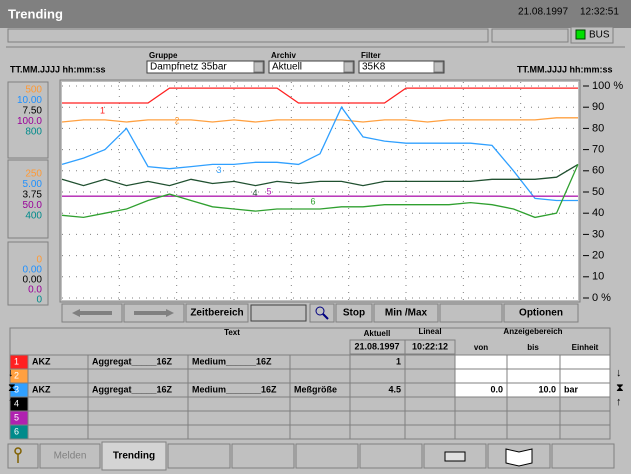 The width and height of the screenshot is (631, 474). I want to click on cell-text: AKZ, so click(41, 389).